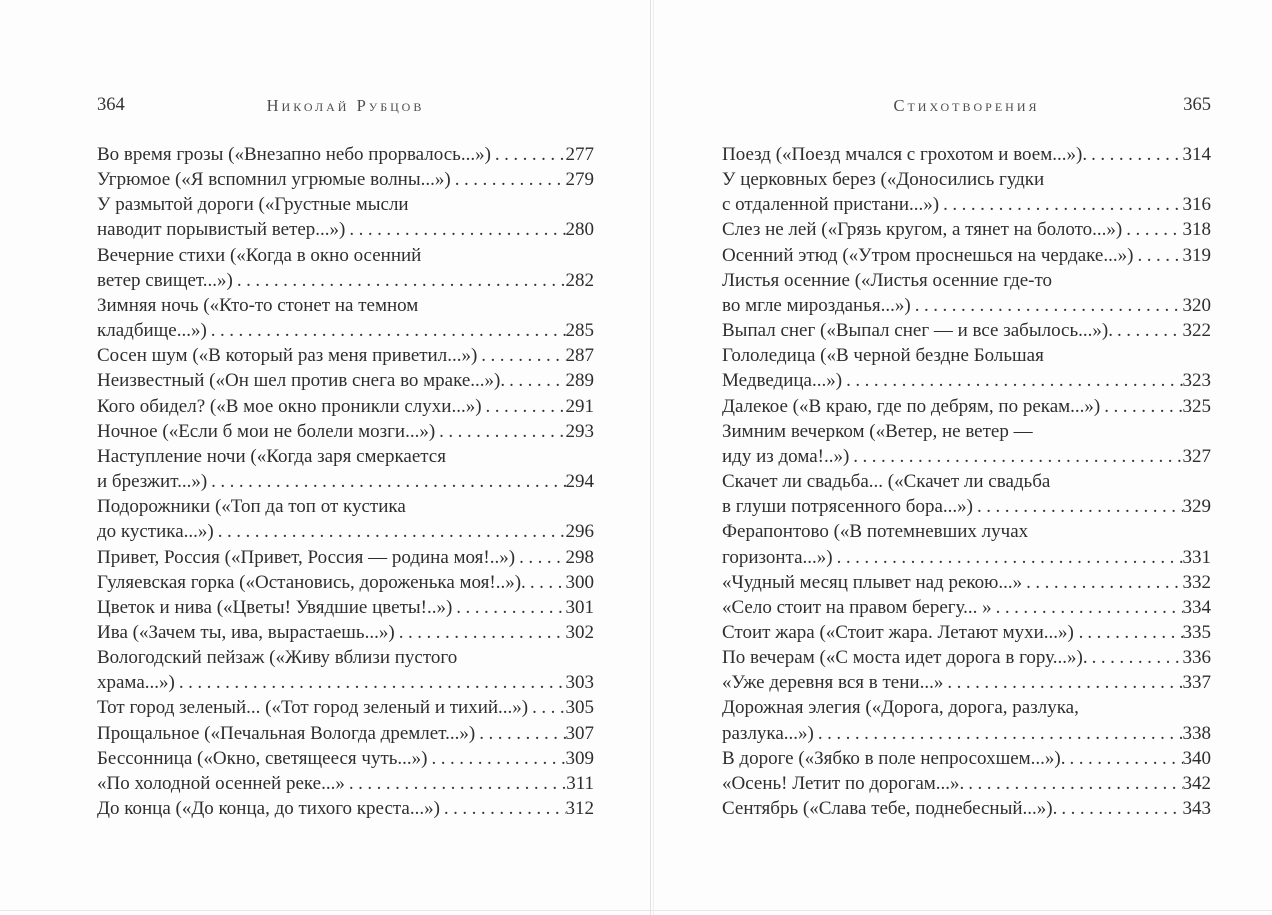  What do you see at coordinates (345, 506) in the screenshot?
I see `toc-entry: Подорожники («Топ да топ от кустика` at bounding box center [345, 506].